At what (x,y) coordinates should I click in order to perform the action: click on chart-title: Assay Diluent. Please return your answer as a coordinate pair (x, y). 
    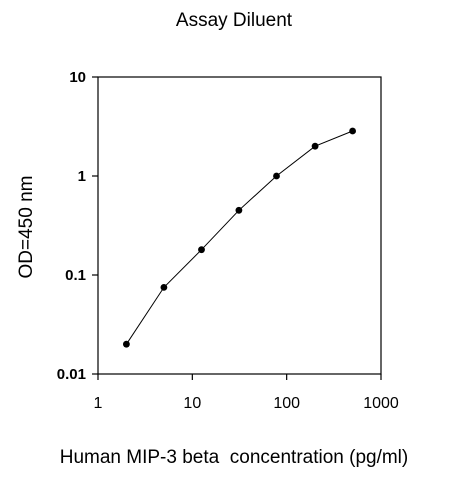
    Looking at the image, I should click on (234, 20).